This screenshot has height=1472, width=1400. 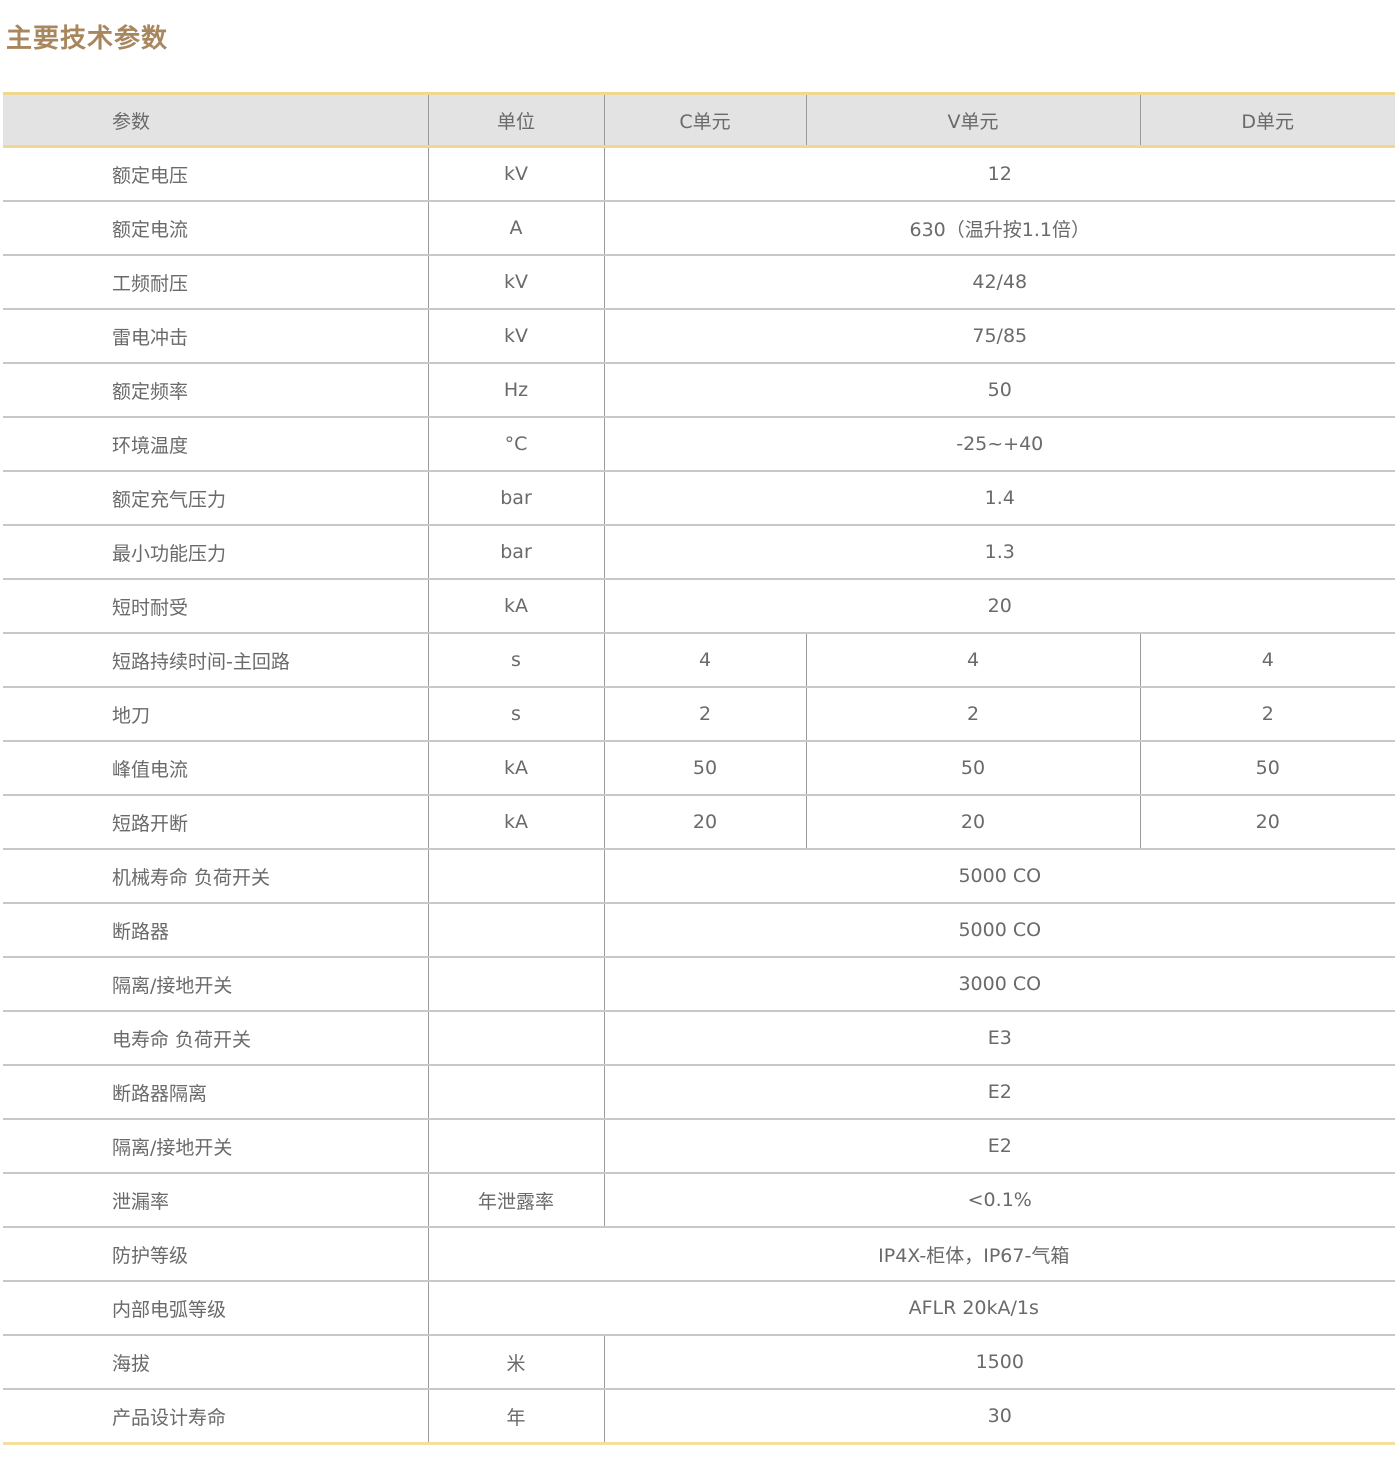 I want to click on value-cell: AFLR 20kA/1s, so click(x=911, y=1308).